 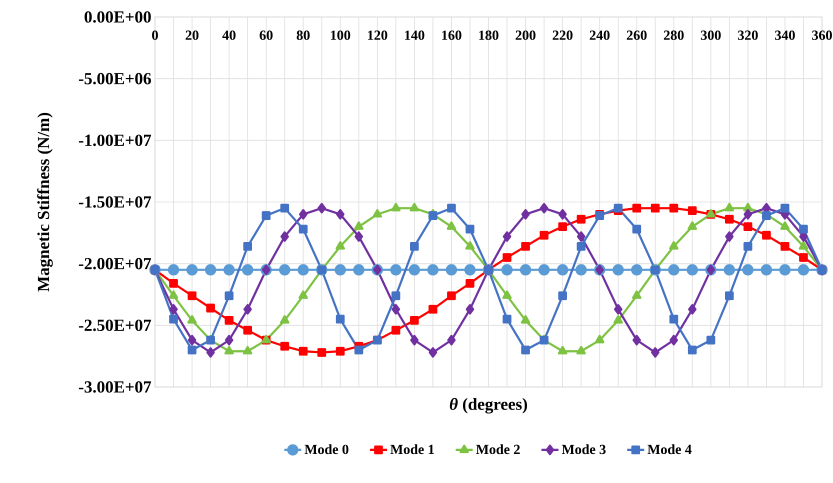 What do you see at coordinates (115, 202) in the screenshot?
I see `y-tick-label: -1.50E+07` at bounding box center [115, 202].